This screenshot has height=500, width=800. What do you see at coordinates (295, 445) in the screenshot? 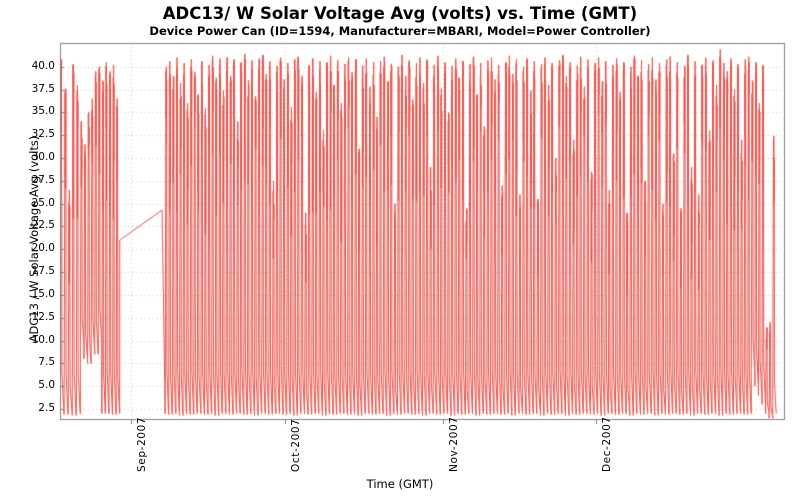
I see `x-tick-label: Oct-2007` at bounding box center [295, 445].